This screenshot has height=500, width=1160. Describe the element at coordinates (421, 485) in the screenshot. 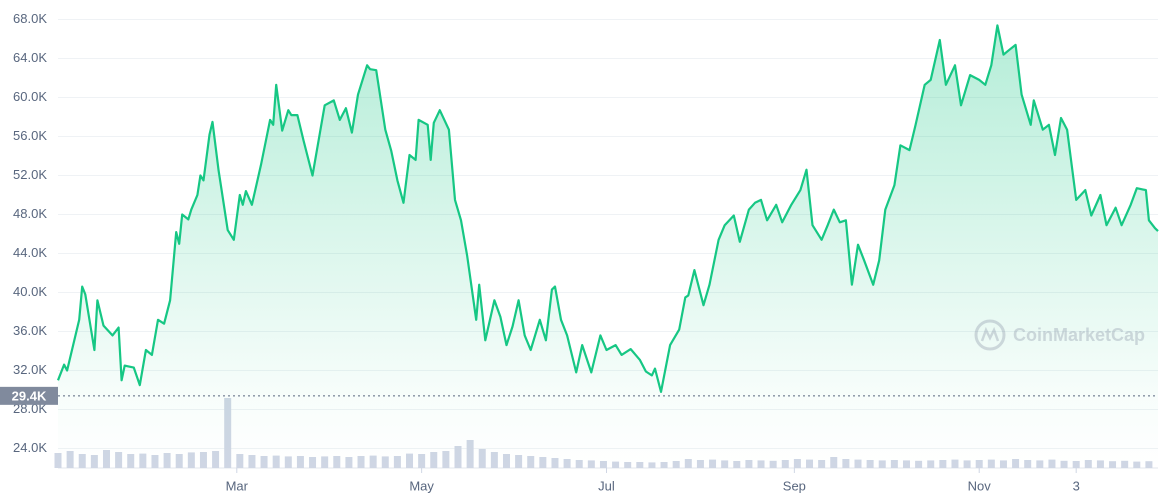

I see `x-tick-label: May` at that location.